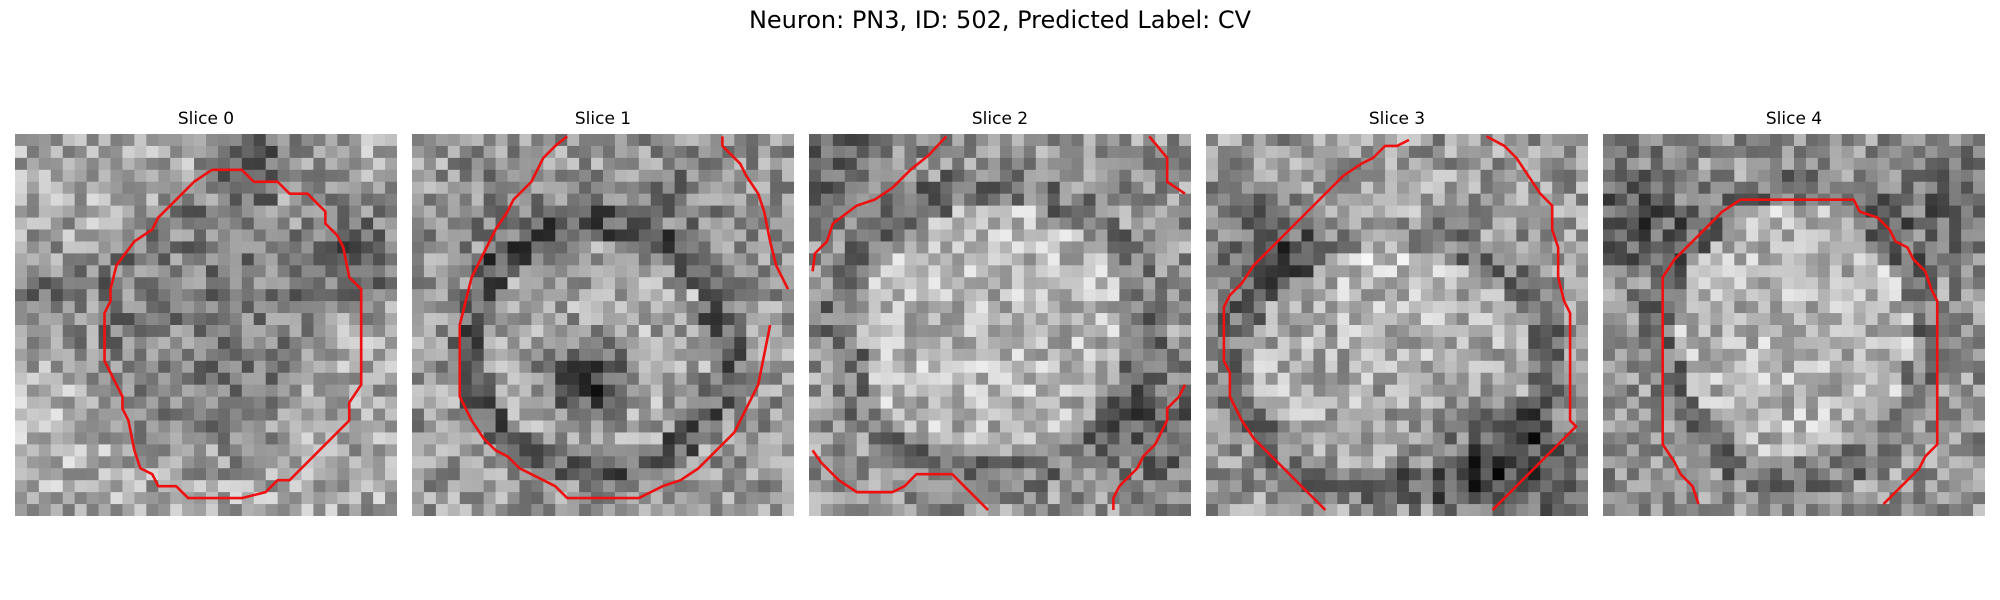  What do you see at coordinates (900, 480) in the screenshot?
I see `contour-line` at bounding box center [900, 480].